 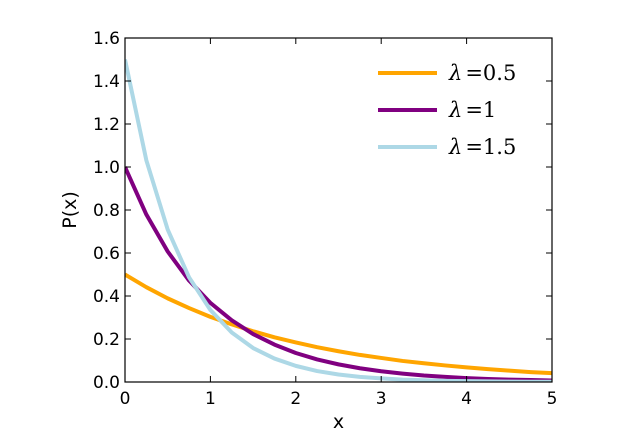 I want to click on x-tick-label-1: 1, so click(x=210, y=399).